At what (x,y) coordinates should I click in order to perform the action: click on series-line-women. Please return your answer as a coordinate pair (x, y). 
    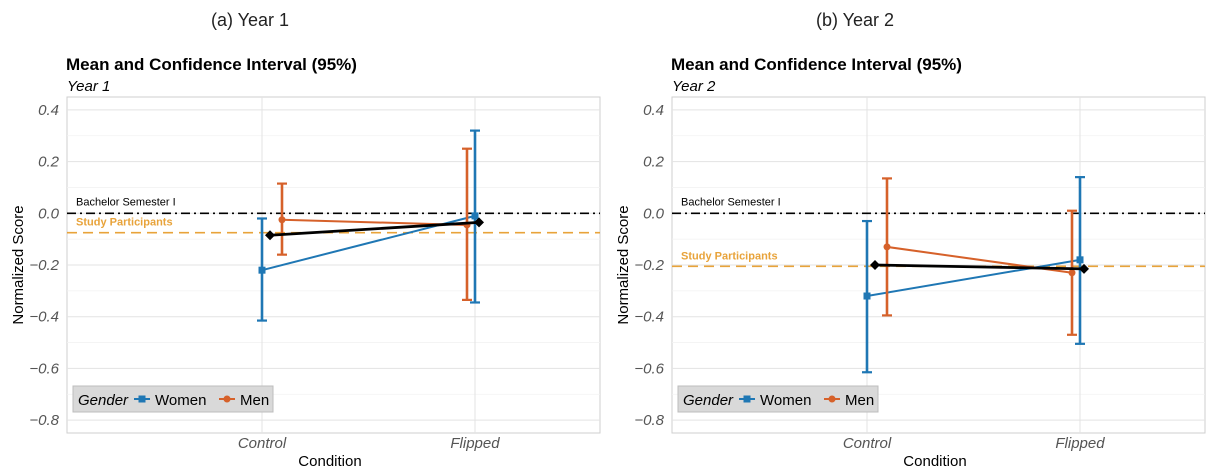
    Looking at the image, I should click on (973, 278).